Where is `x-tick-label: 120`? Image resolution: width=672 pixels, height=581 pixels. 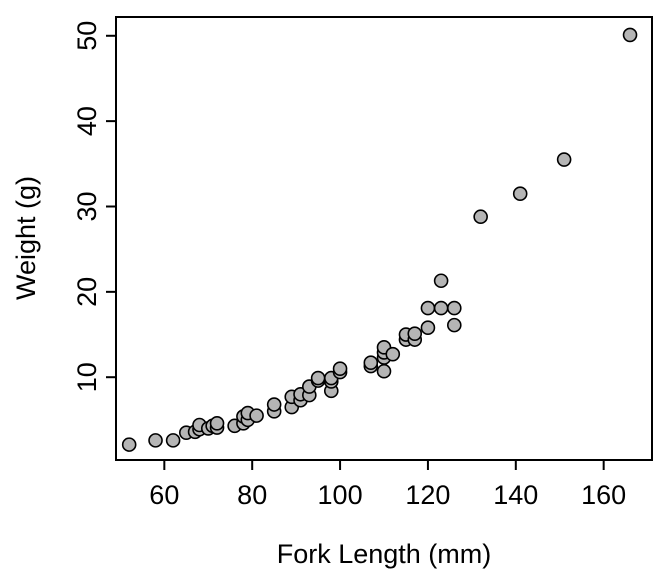 x-tick-label: 120 is located at coordinates (427, 495).